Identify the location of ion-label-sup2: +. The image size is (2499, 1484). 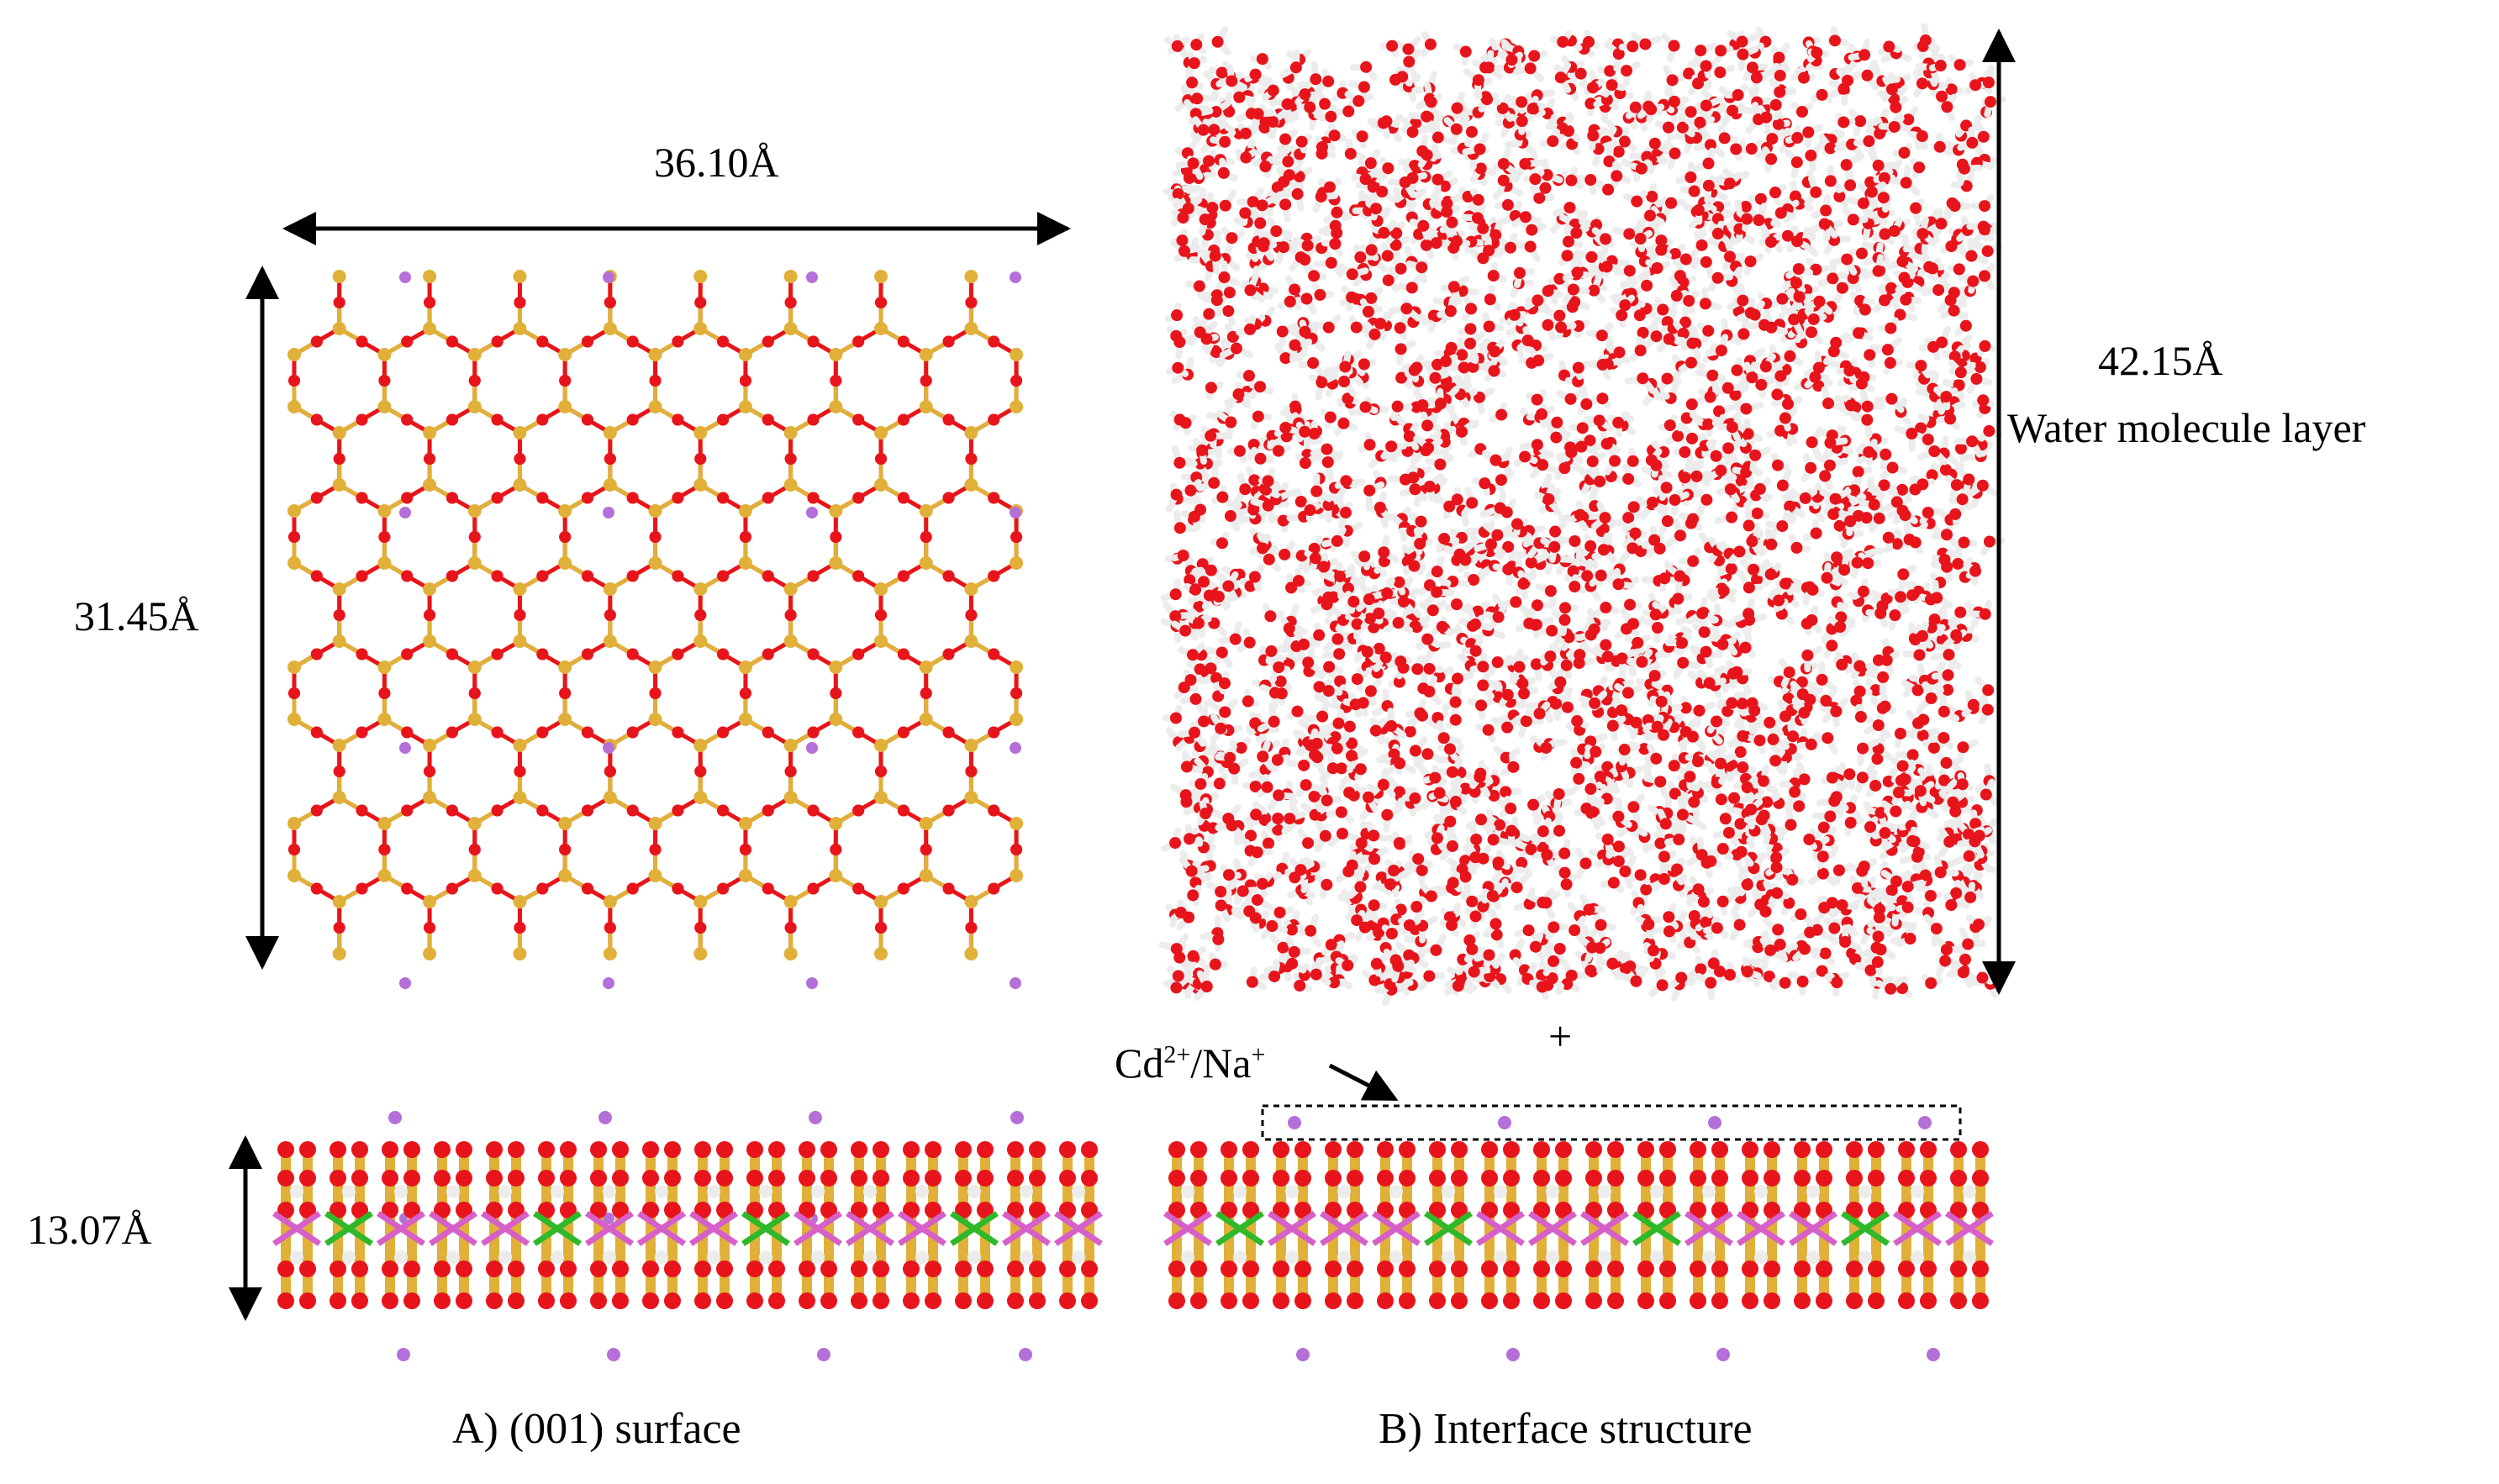
(1258, 1054).